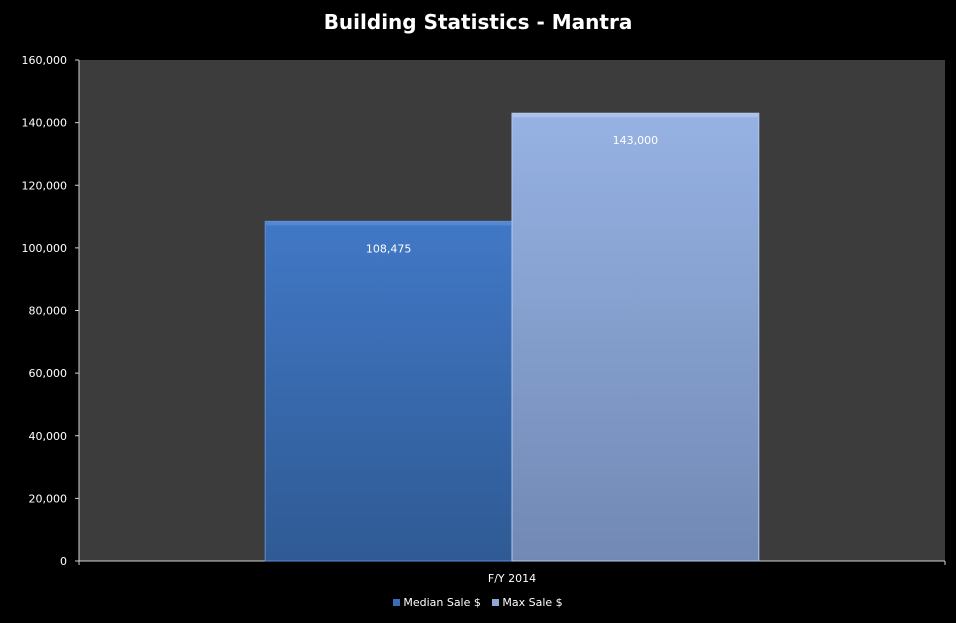 The image size is (956, 623). Describe the element at coordinates (512, 194) in the screenshot. I see `labels: 108,475 143,000` at that location.